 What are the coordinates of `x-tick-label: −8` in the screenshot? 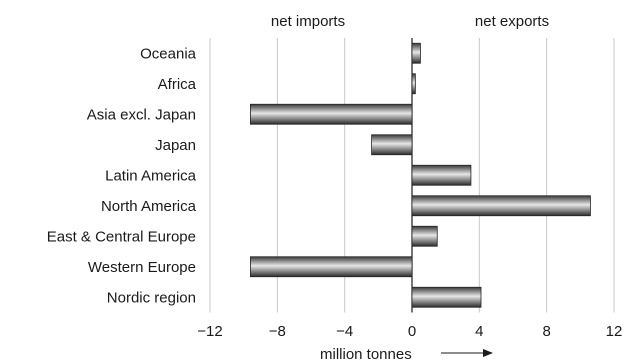 It's located at (277, 331).